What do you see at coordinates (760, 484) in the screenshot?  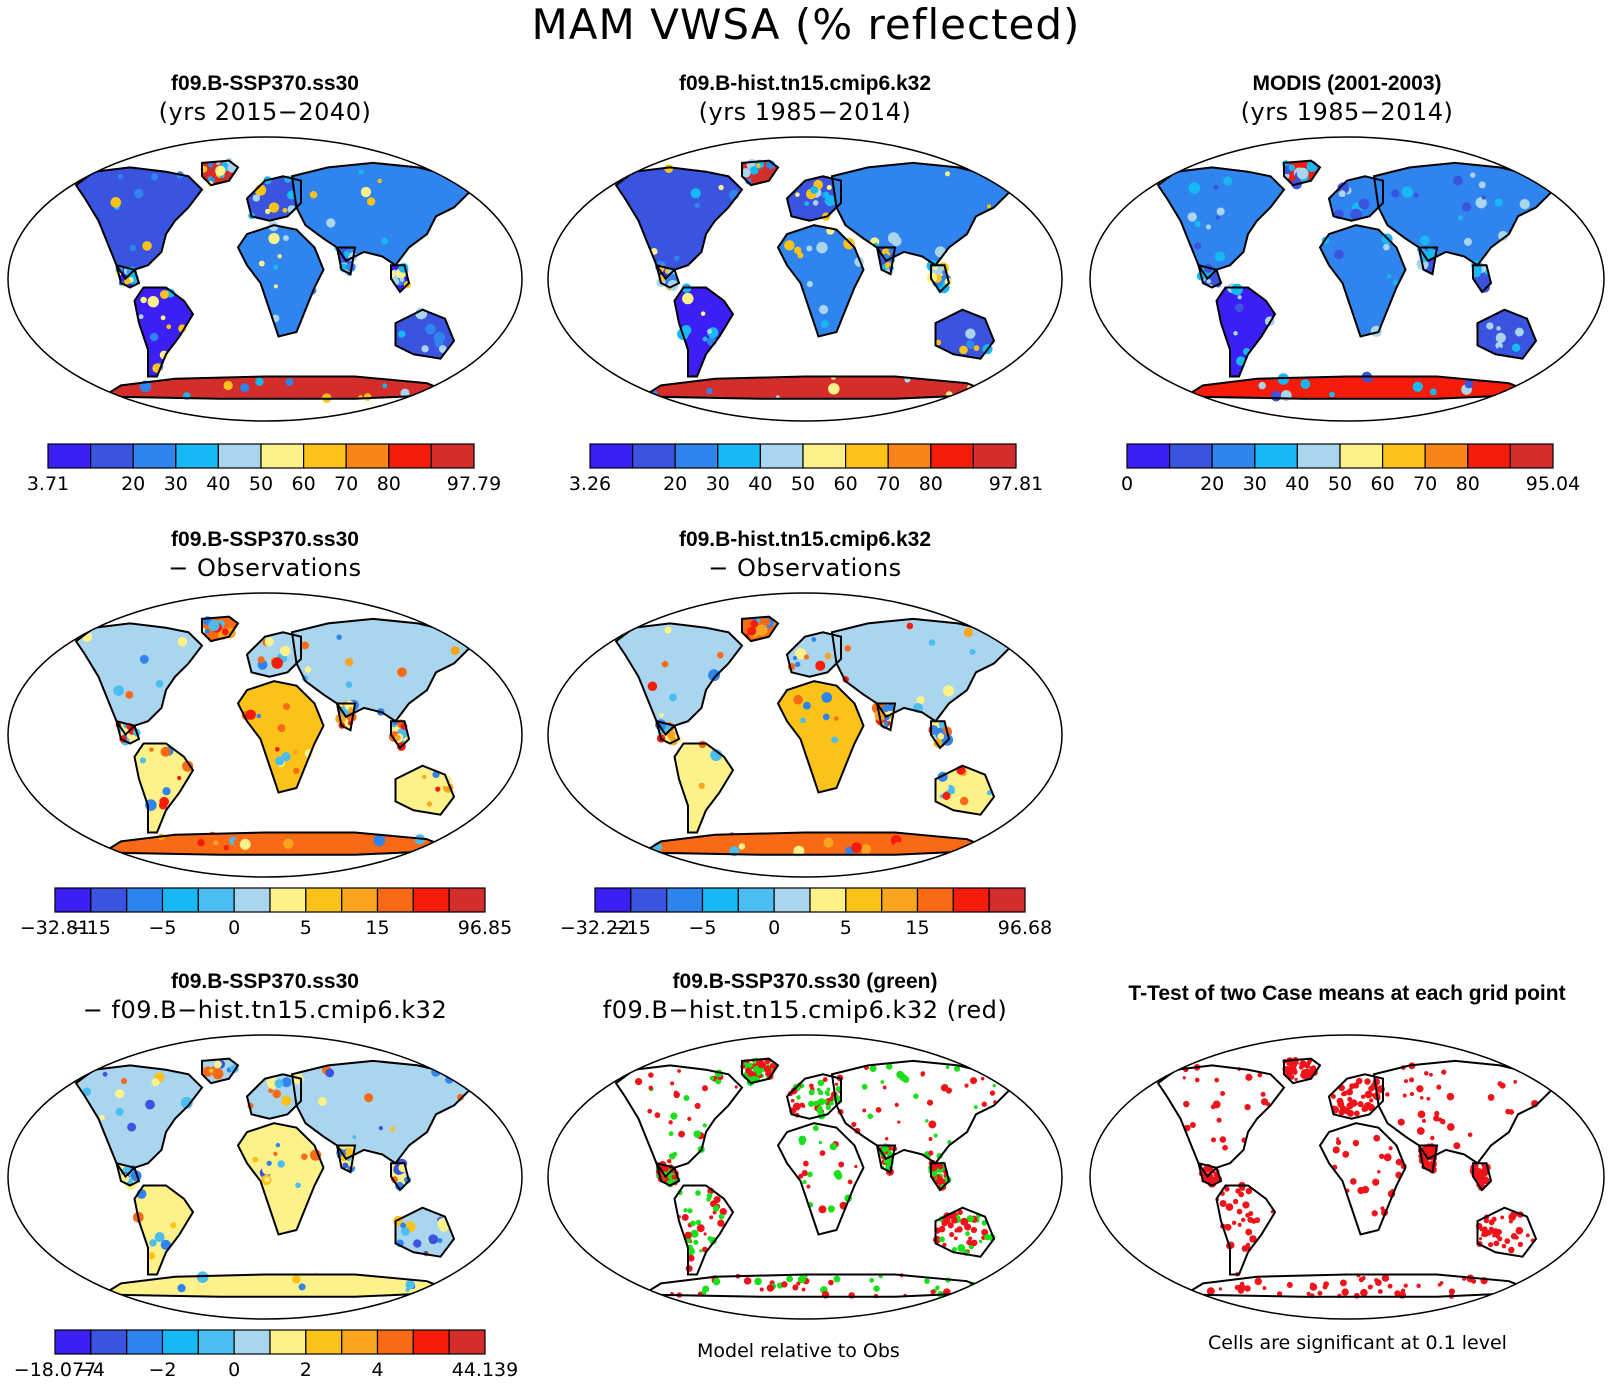 I see `colorbar-tick-label: 40` at bounding box center [760, 484].